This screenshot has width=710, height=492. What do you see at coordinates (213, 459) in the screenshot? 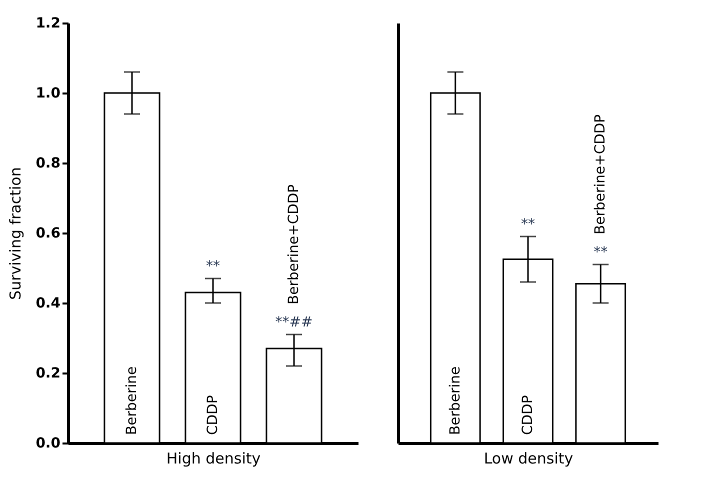
I see `x-axis-title: High density` at bounding box center [213, 459].